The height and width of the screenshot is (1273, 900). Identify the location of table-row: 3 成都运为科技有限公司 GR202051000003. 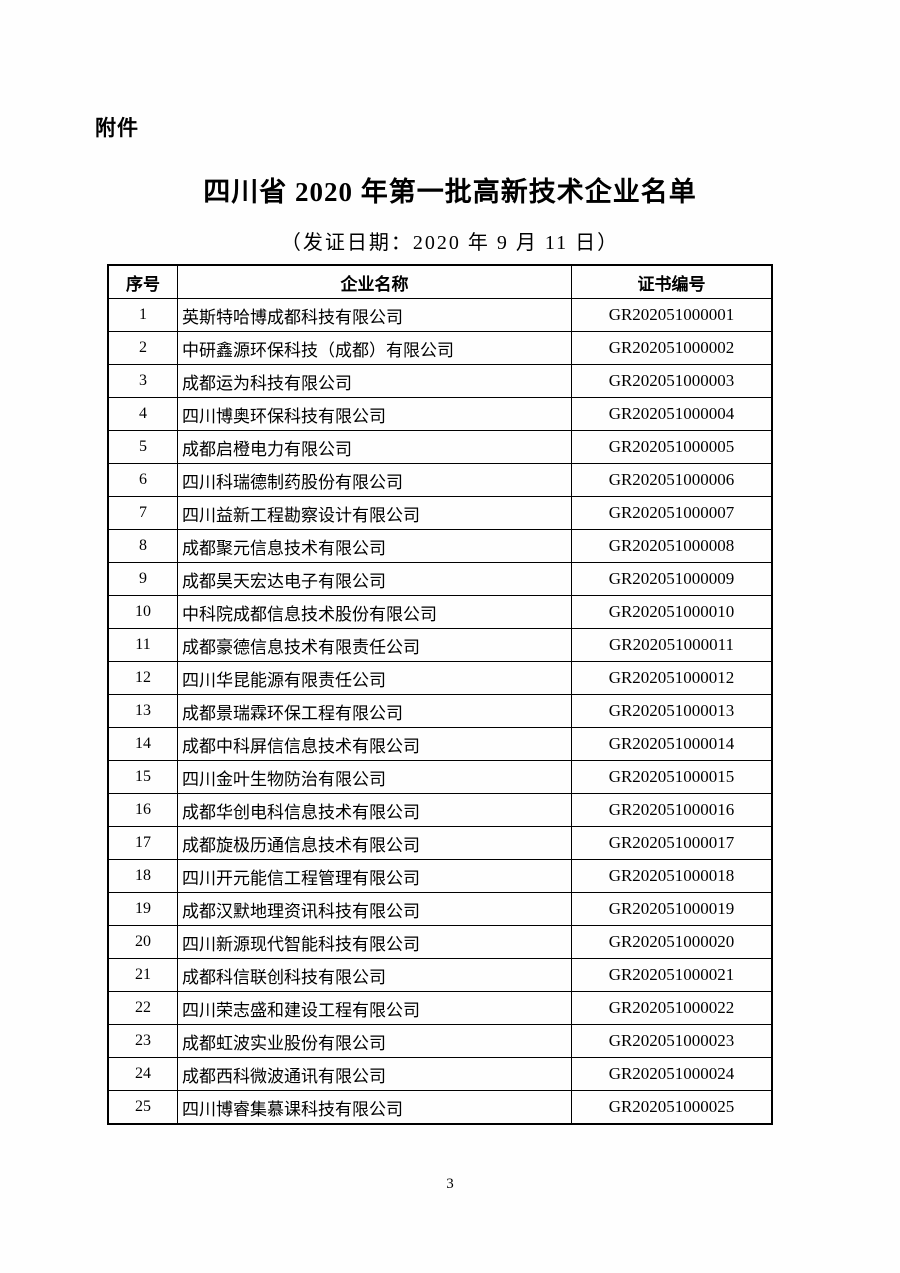
(440, 381).